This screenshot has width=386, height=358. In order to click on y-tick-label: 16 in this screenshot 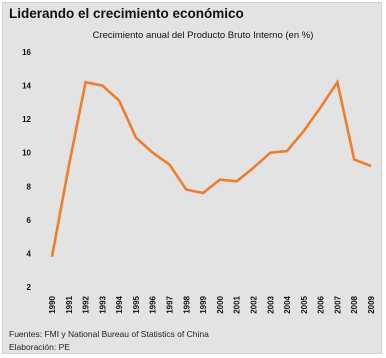, I will do `click(26, 52)`.